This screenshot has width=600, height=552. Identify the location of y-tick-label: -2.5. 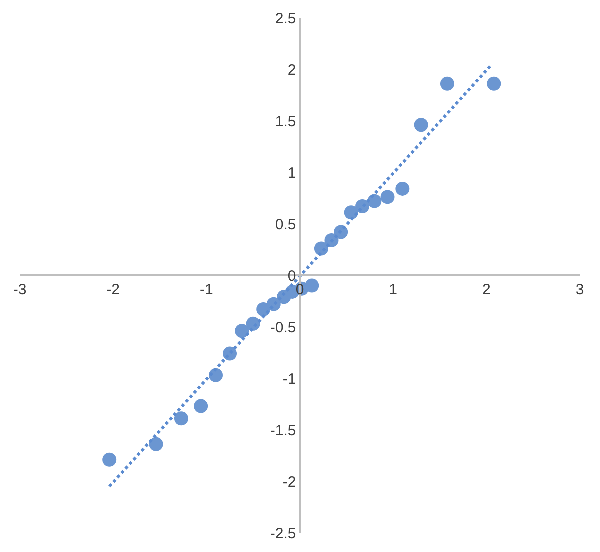
(283, 533).